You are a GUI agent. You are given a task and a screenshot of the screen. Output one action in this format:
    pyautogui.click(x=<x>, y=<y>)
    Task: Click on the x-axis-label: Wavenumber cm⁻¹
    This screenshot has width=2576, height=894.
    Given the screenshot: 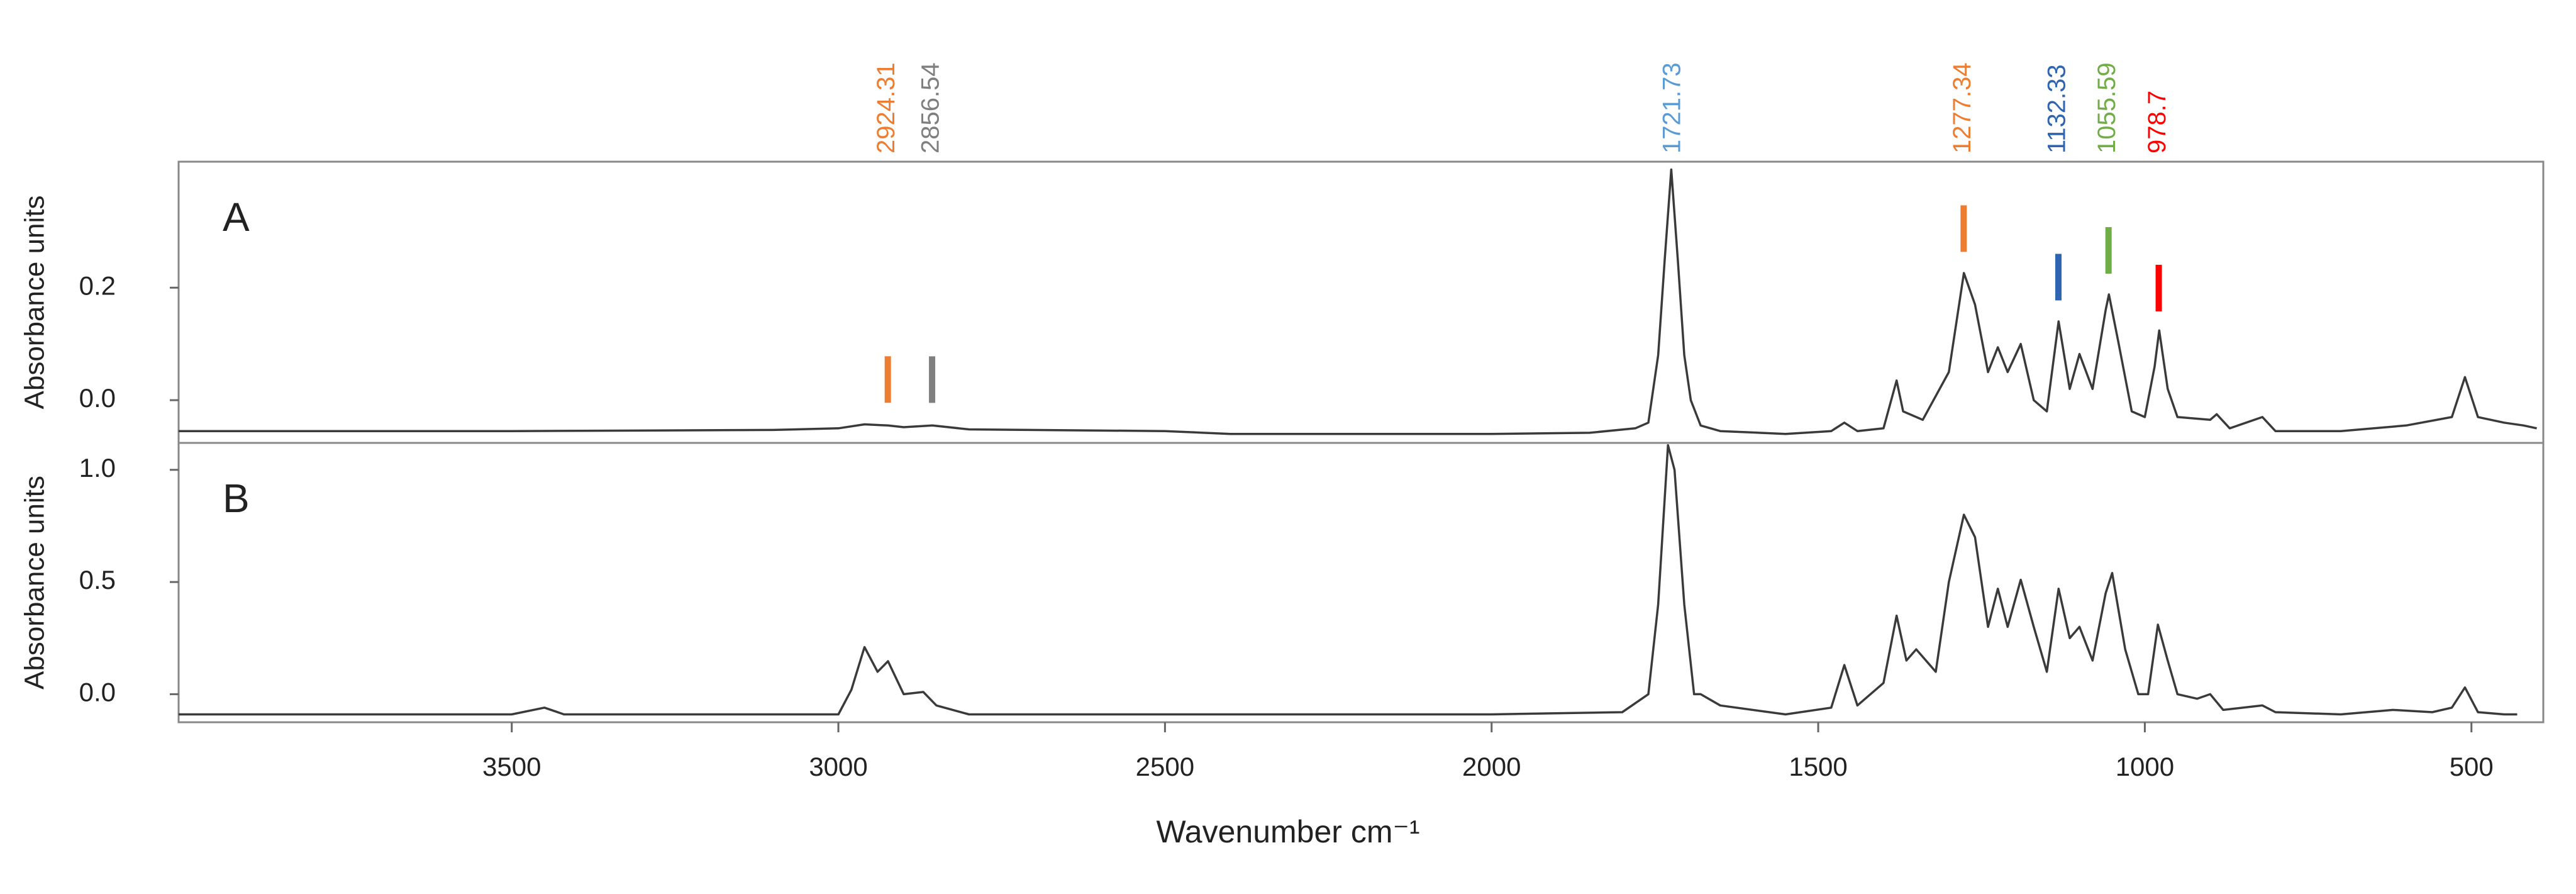 What is the action you would take?
    pyautogui.click(x=1287, y=831)
    